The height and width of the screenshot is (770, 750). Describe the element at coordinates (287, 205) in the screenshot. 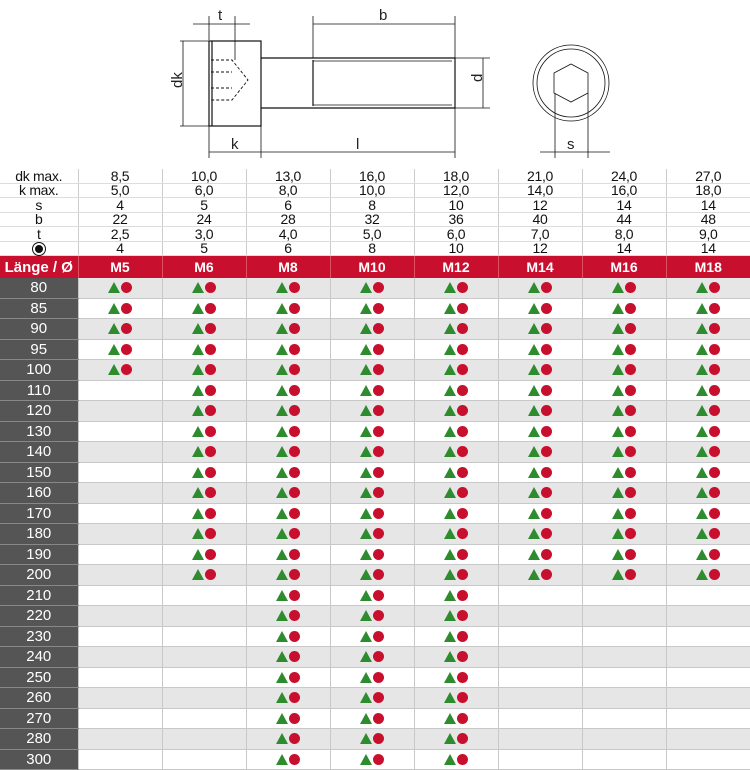

I see `spec-value: 6` at that location.